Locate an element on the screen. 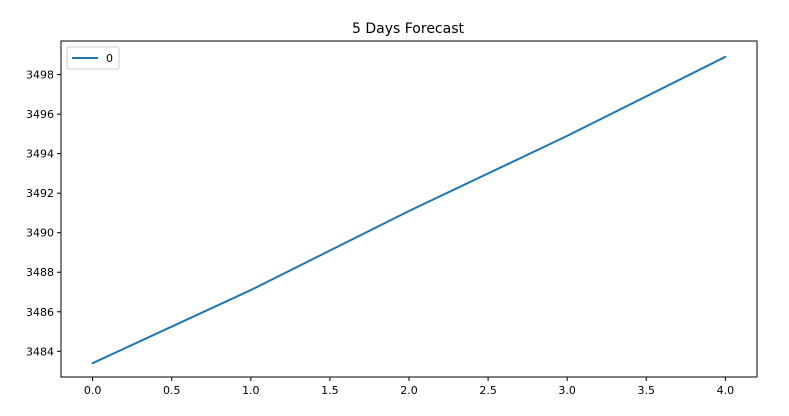  legend-label: 0 is located at coordinates (109, 58).